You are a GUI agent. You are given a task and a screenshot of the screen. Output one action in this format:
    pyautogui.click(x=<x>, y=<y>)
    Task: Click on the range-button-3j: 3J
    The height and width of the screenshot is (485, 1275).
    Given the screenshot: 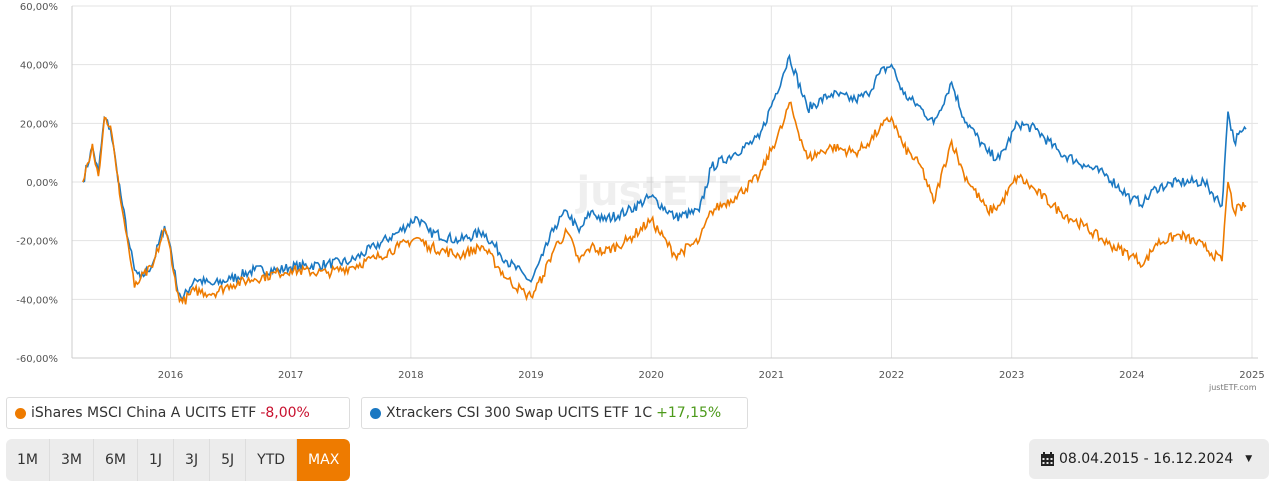 What is the action you would take?
    pyautogui.click(x=192, y=460)
    